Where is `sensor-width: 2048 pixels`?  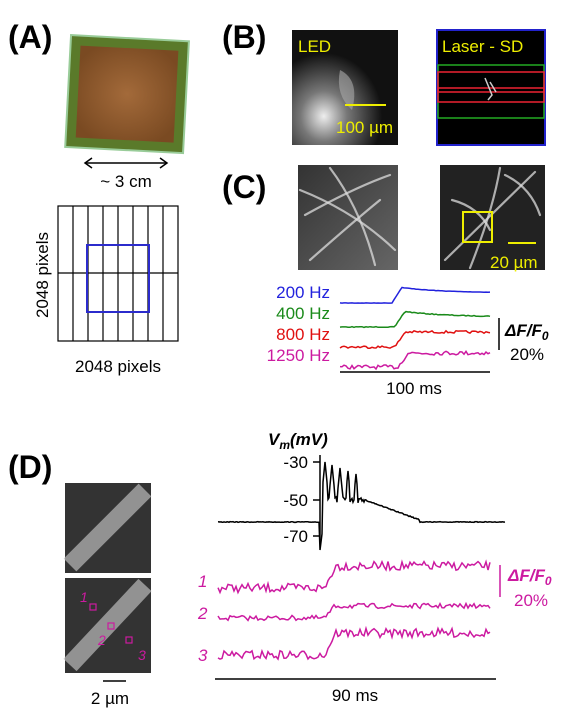
sensor-width: 2048 pixels is located at coordinates (118, 366).